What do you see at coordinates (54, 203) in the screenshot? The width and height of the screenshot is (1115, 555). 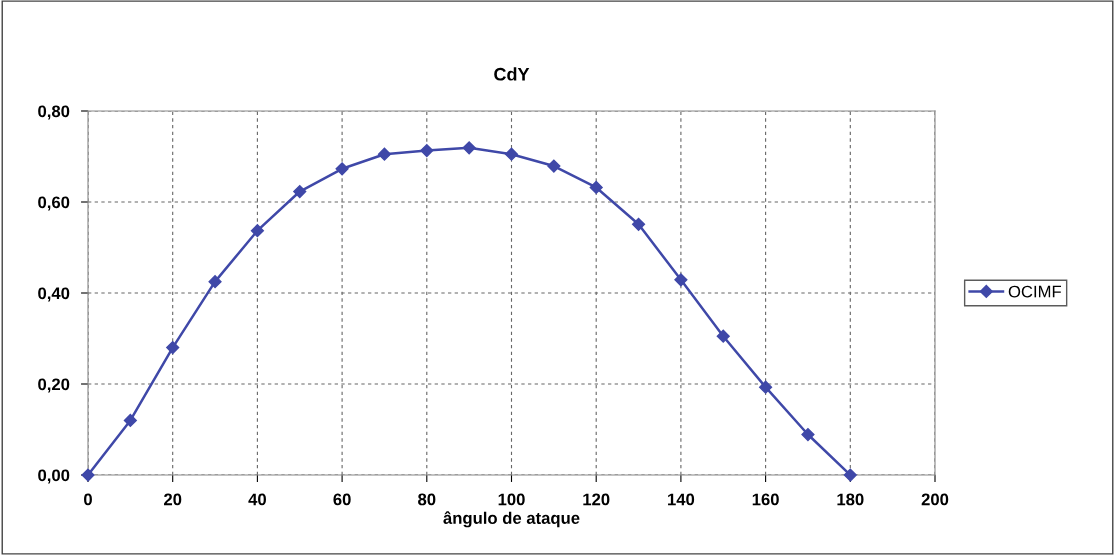 I see `y-tick-label: 0,60` at bounding box center [54, 203].